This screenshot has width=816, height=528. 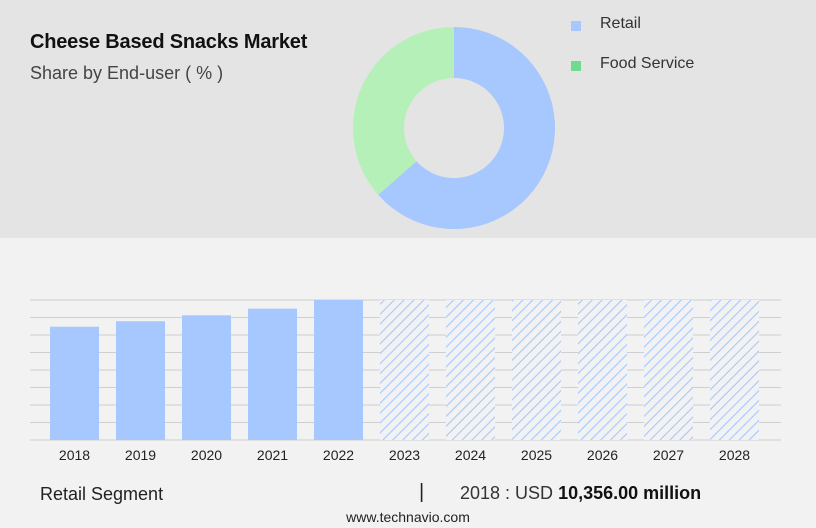 I want to click on forecast-bar-2023, so click(x=404, y=370).